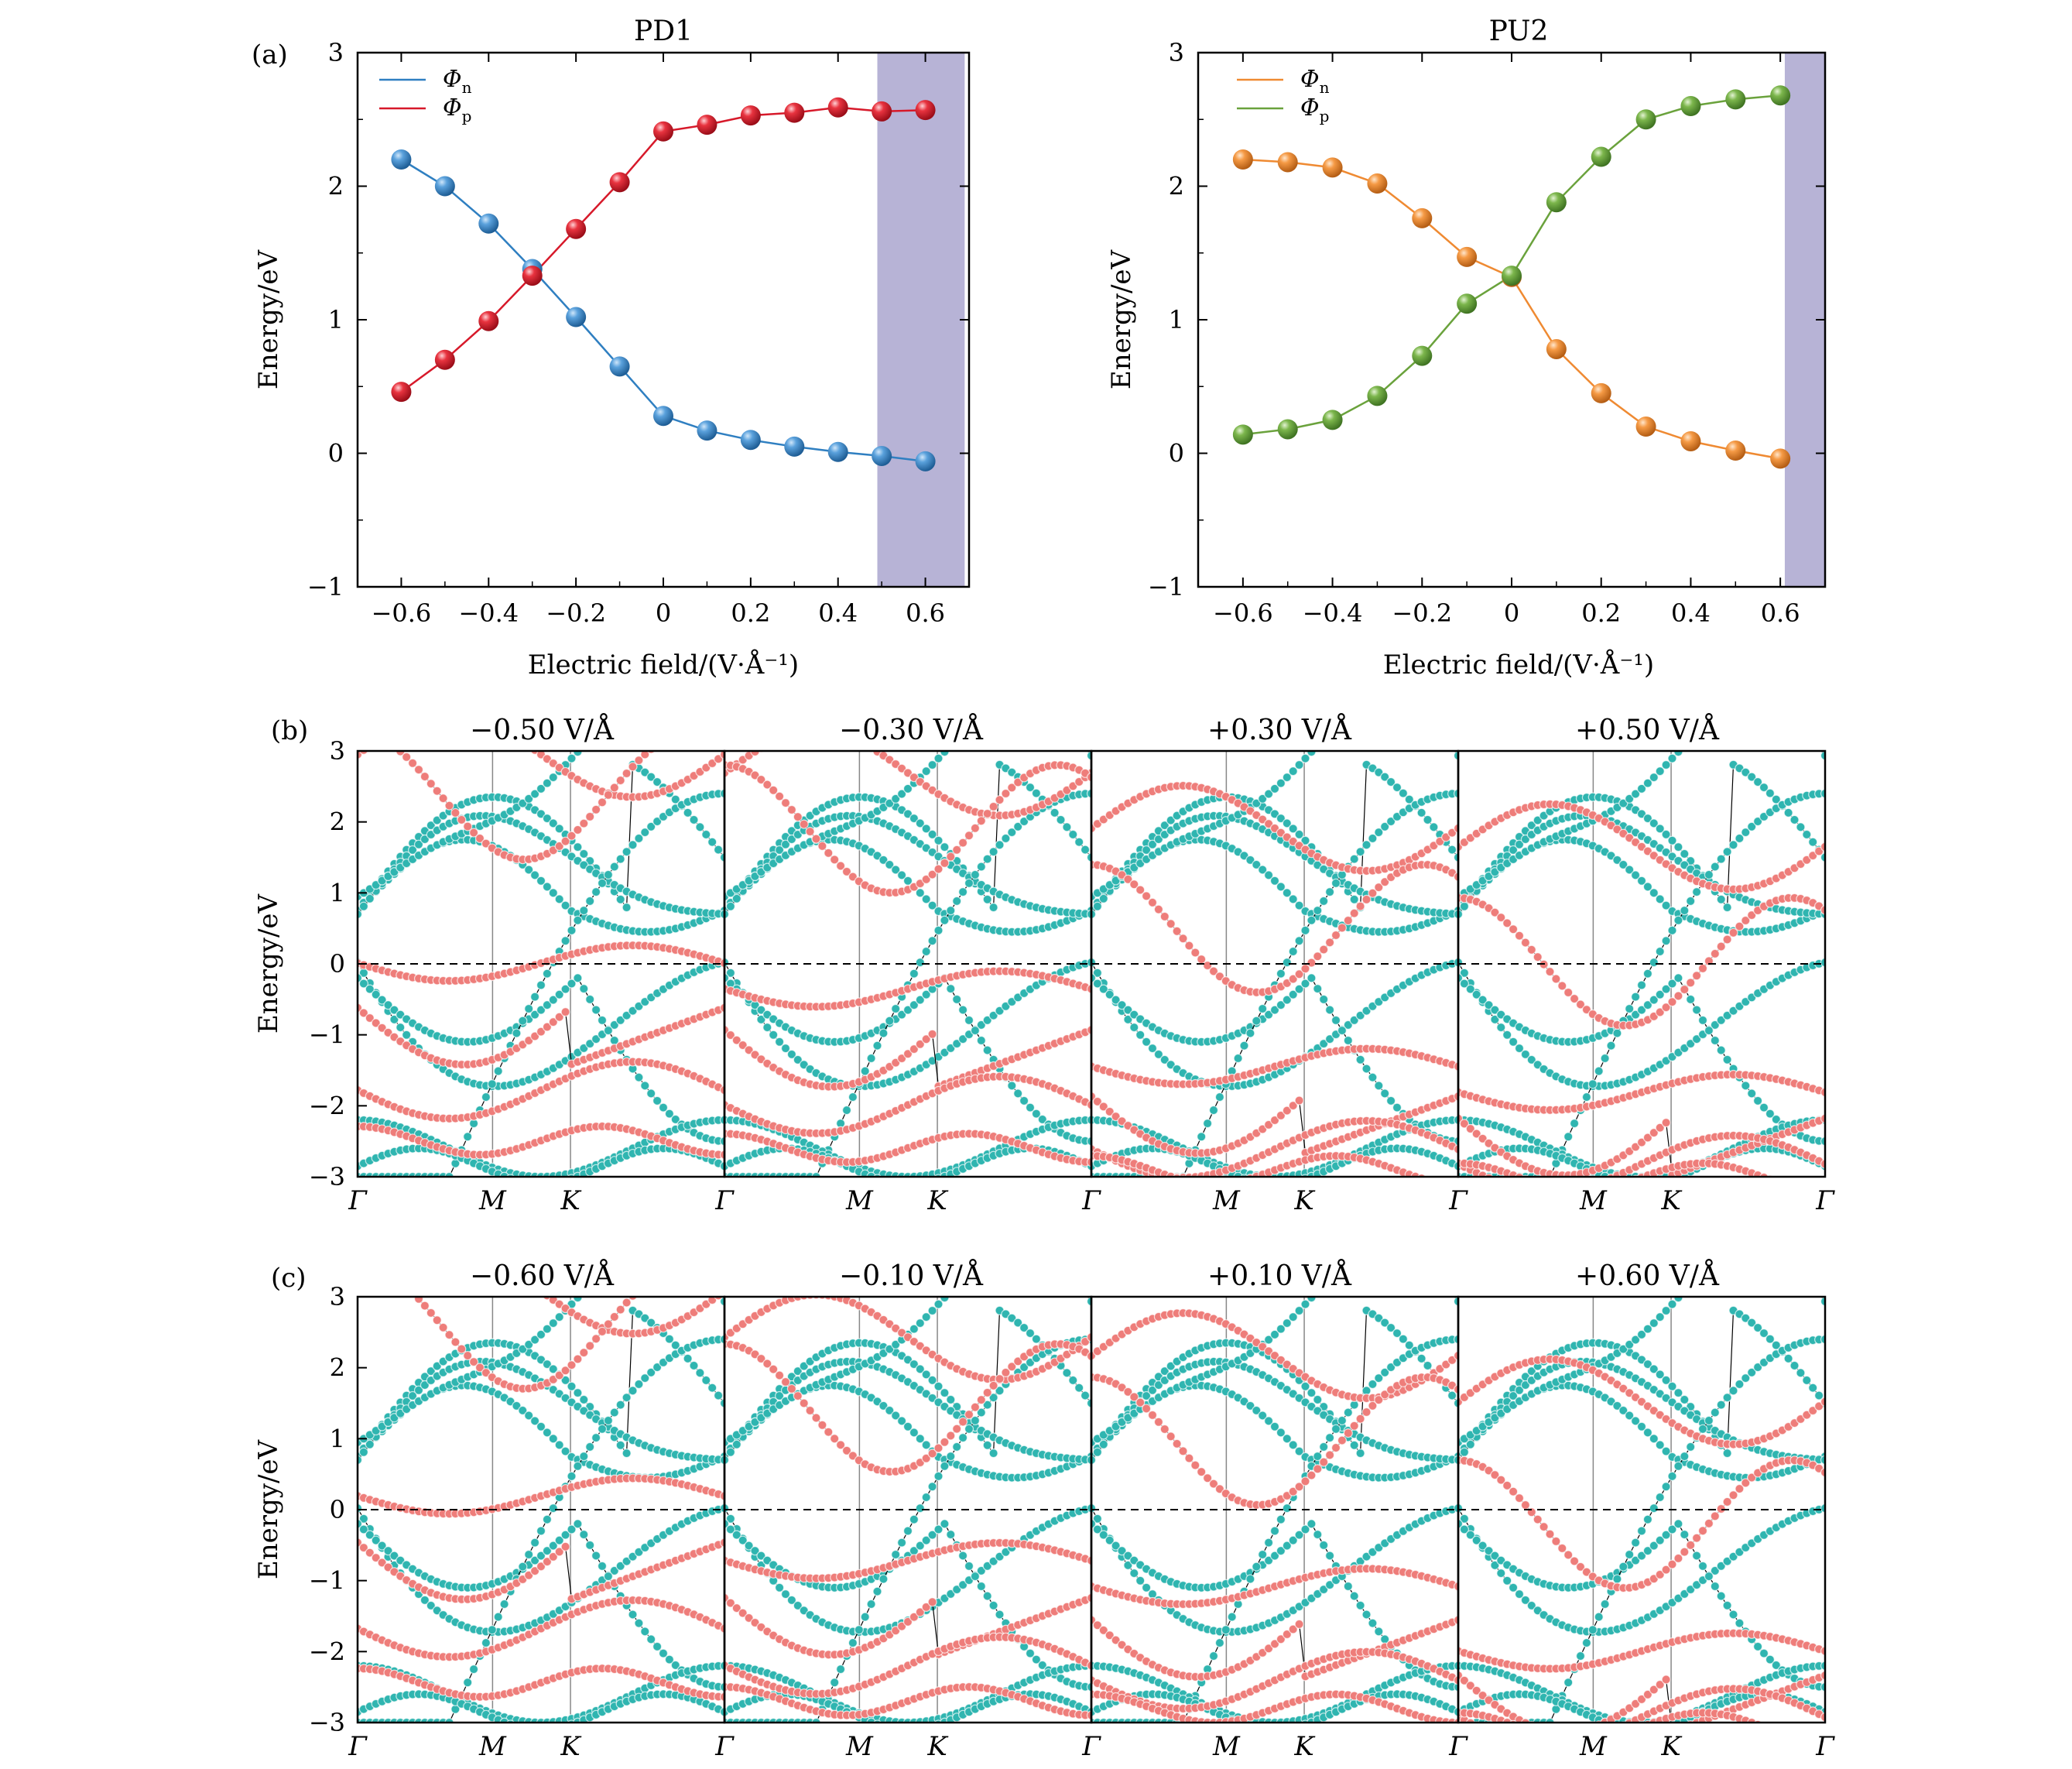 The width and height of the screenshot is (2072, 1769). What do you see at coordinates (1333, 613) in the screenshot?
I see `x-tick-label: −0.4` at bounding box center [1333, 613].